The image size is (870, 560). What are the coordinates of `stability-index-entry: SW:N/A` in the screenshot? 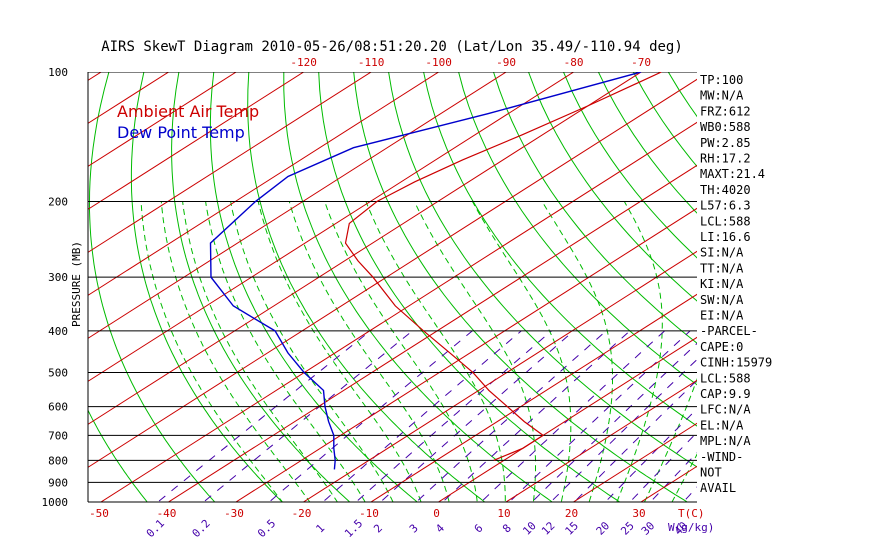 It's located at (722, 300).